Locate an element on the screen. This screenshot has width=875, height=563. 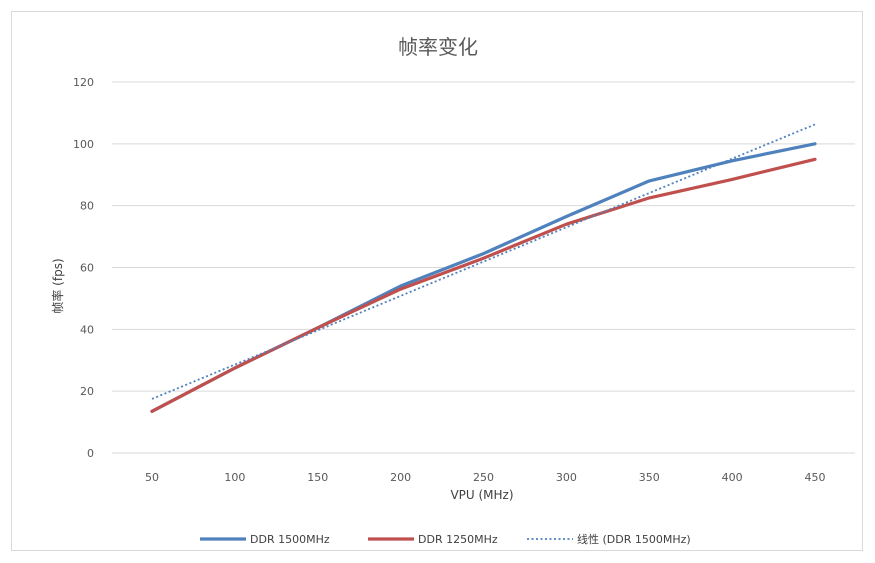
y-tick-label: 80 is located at coordinates (87, 206).